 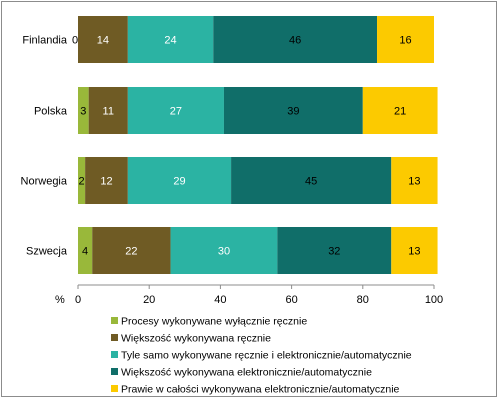 What do you see at coordinates (78, 300) in the screenshot?
I see `x-tick-label: 0` at bounding box center [78, 300].